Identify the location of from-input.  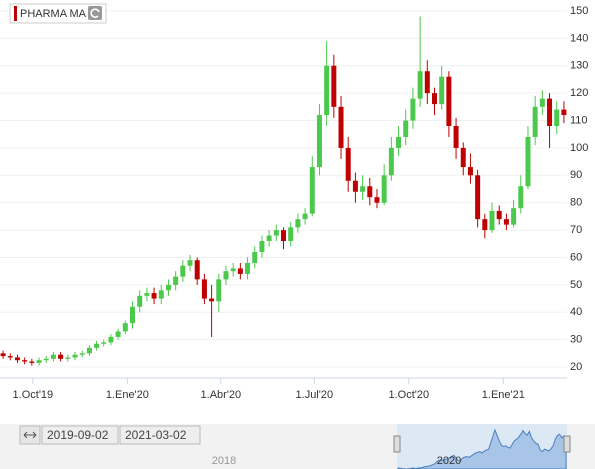
(80, 435).